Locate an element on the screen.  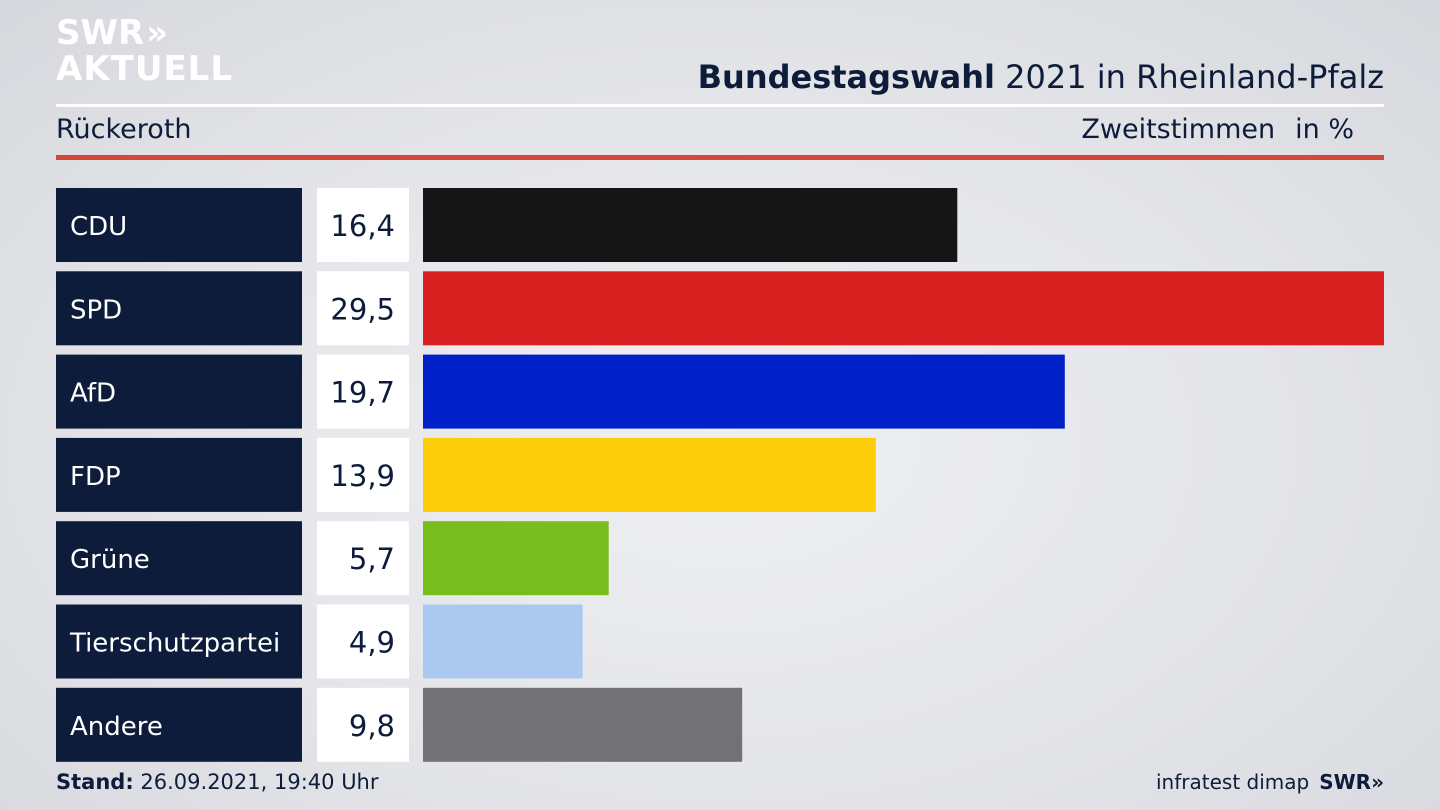
bar-spd is located at coordinates (903, 308).